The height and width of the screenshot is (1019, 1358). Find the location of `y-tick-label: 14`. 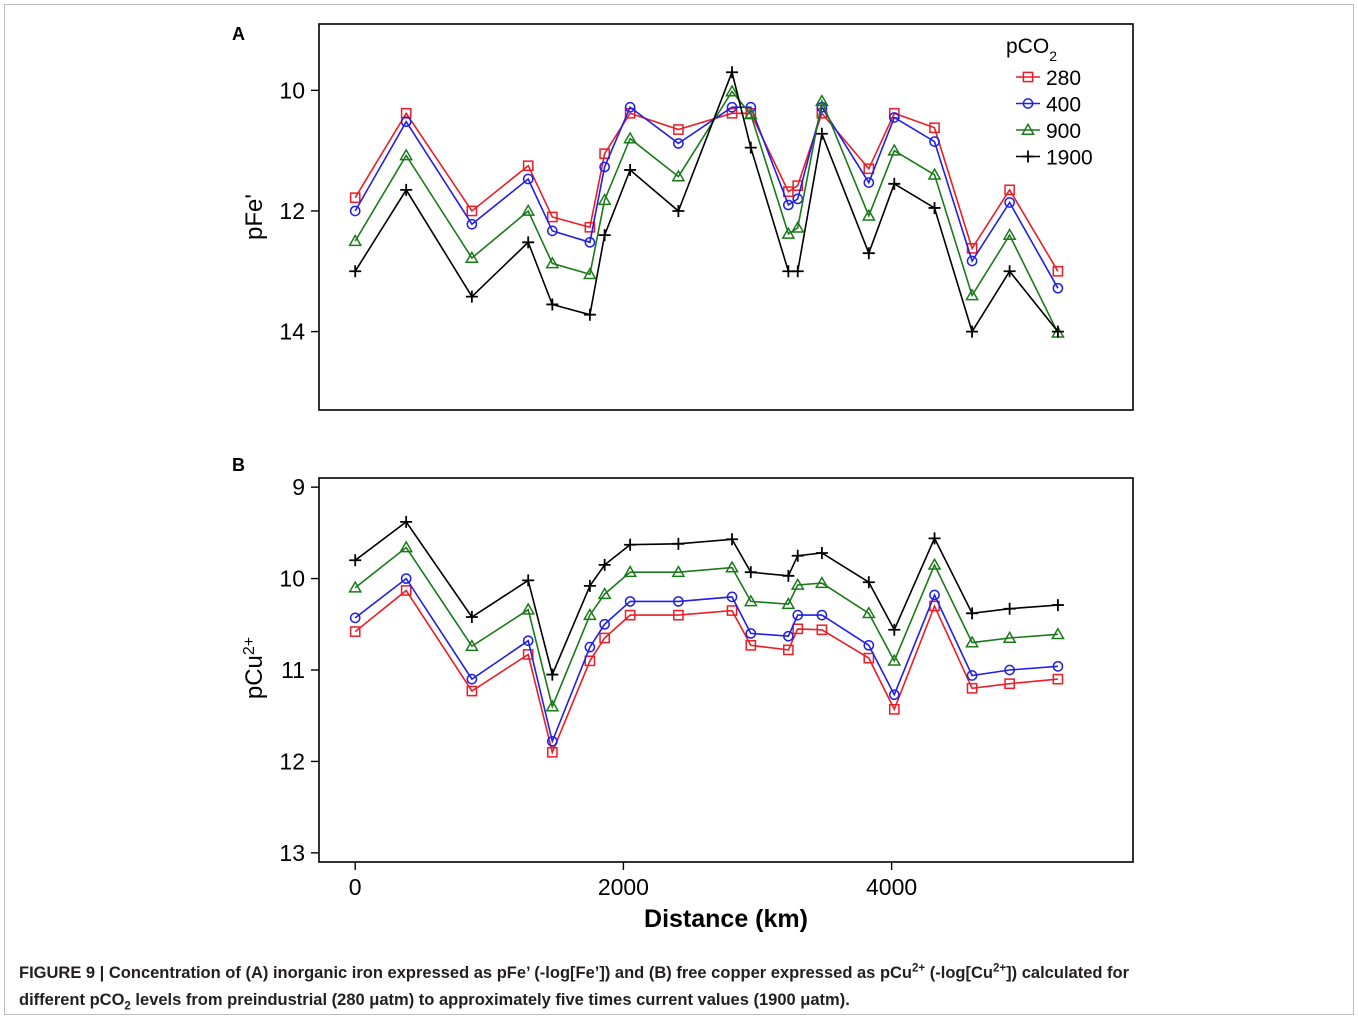

y-tick-label: 14 is located at coordinates (292, 332).